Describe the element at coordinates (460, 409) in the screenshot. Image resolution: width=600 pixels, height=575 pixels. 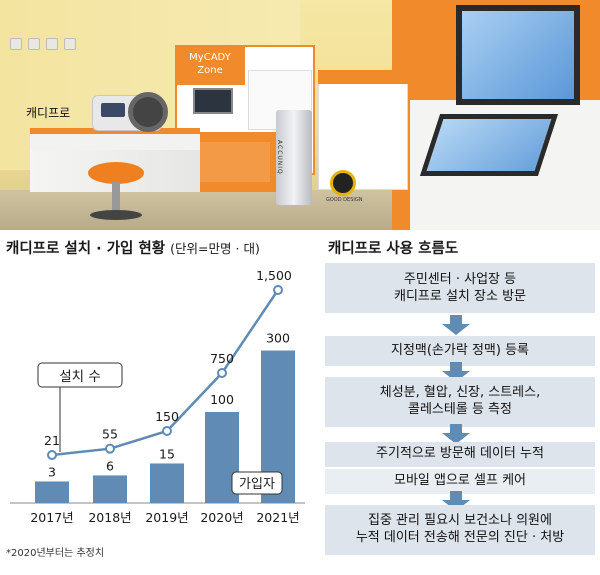
I see `flow-step-line: 콜레스테롤 등 측정` at that location.